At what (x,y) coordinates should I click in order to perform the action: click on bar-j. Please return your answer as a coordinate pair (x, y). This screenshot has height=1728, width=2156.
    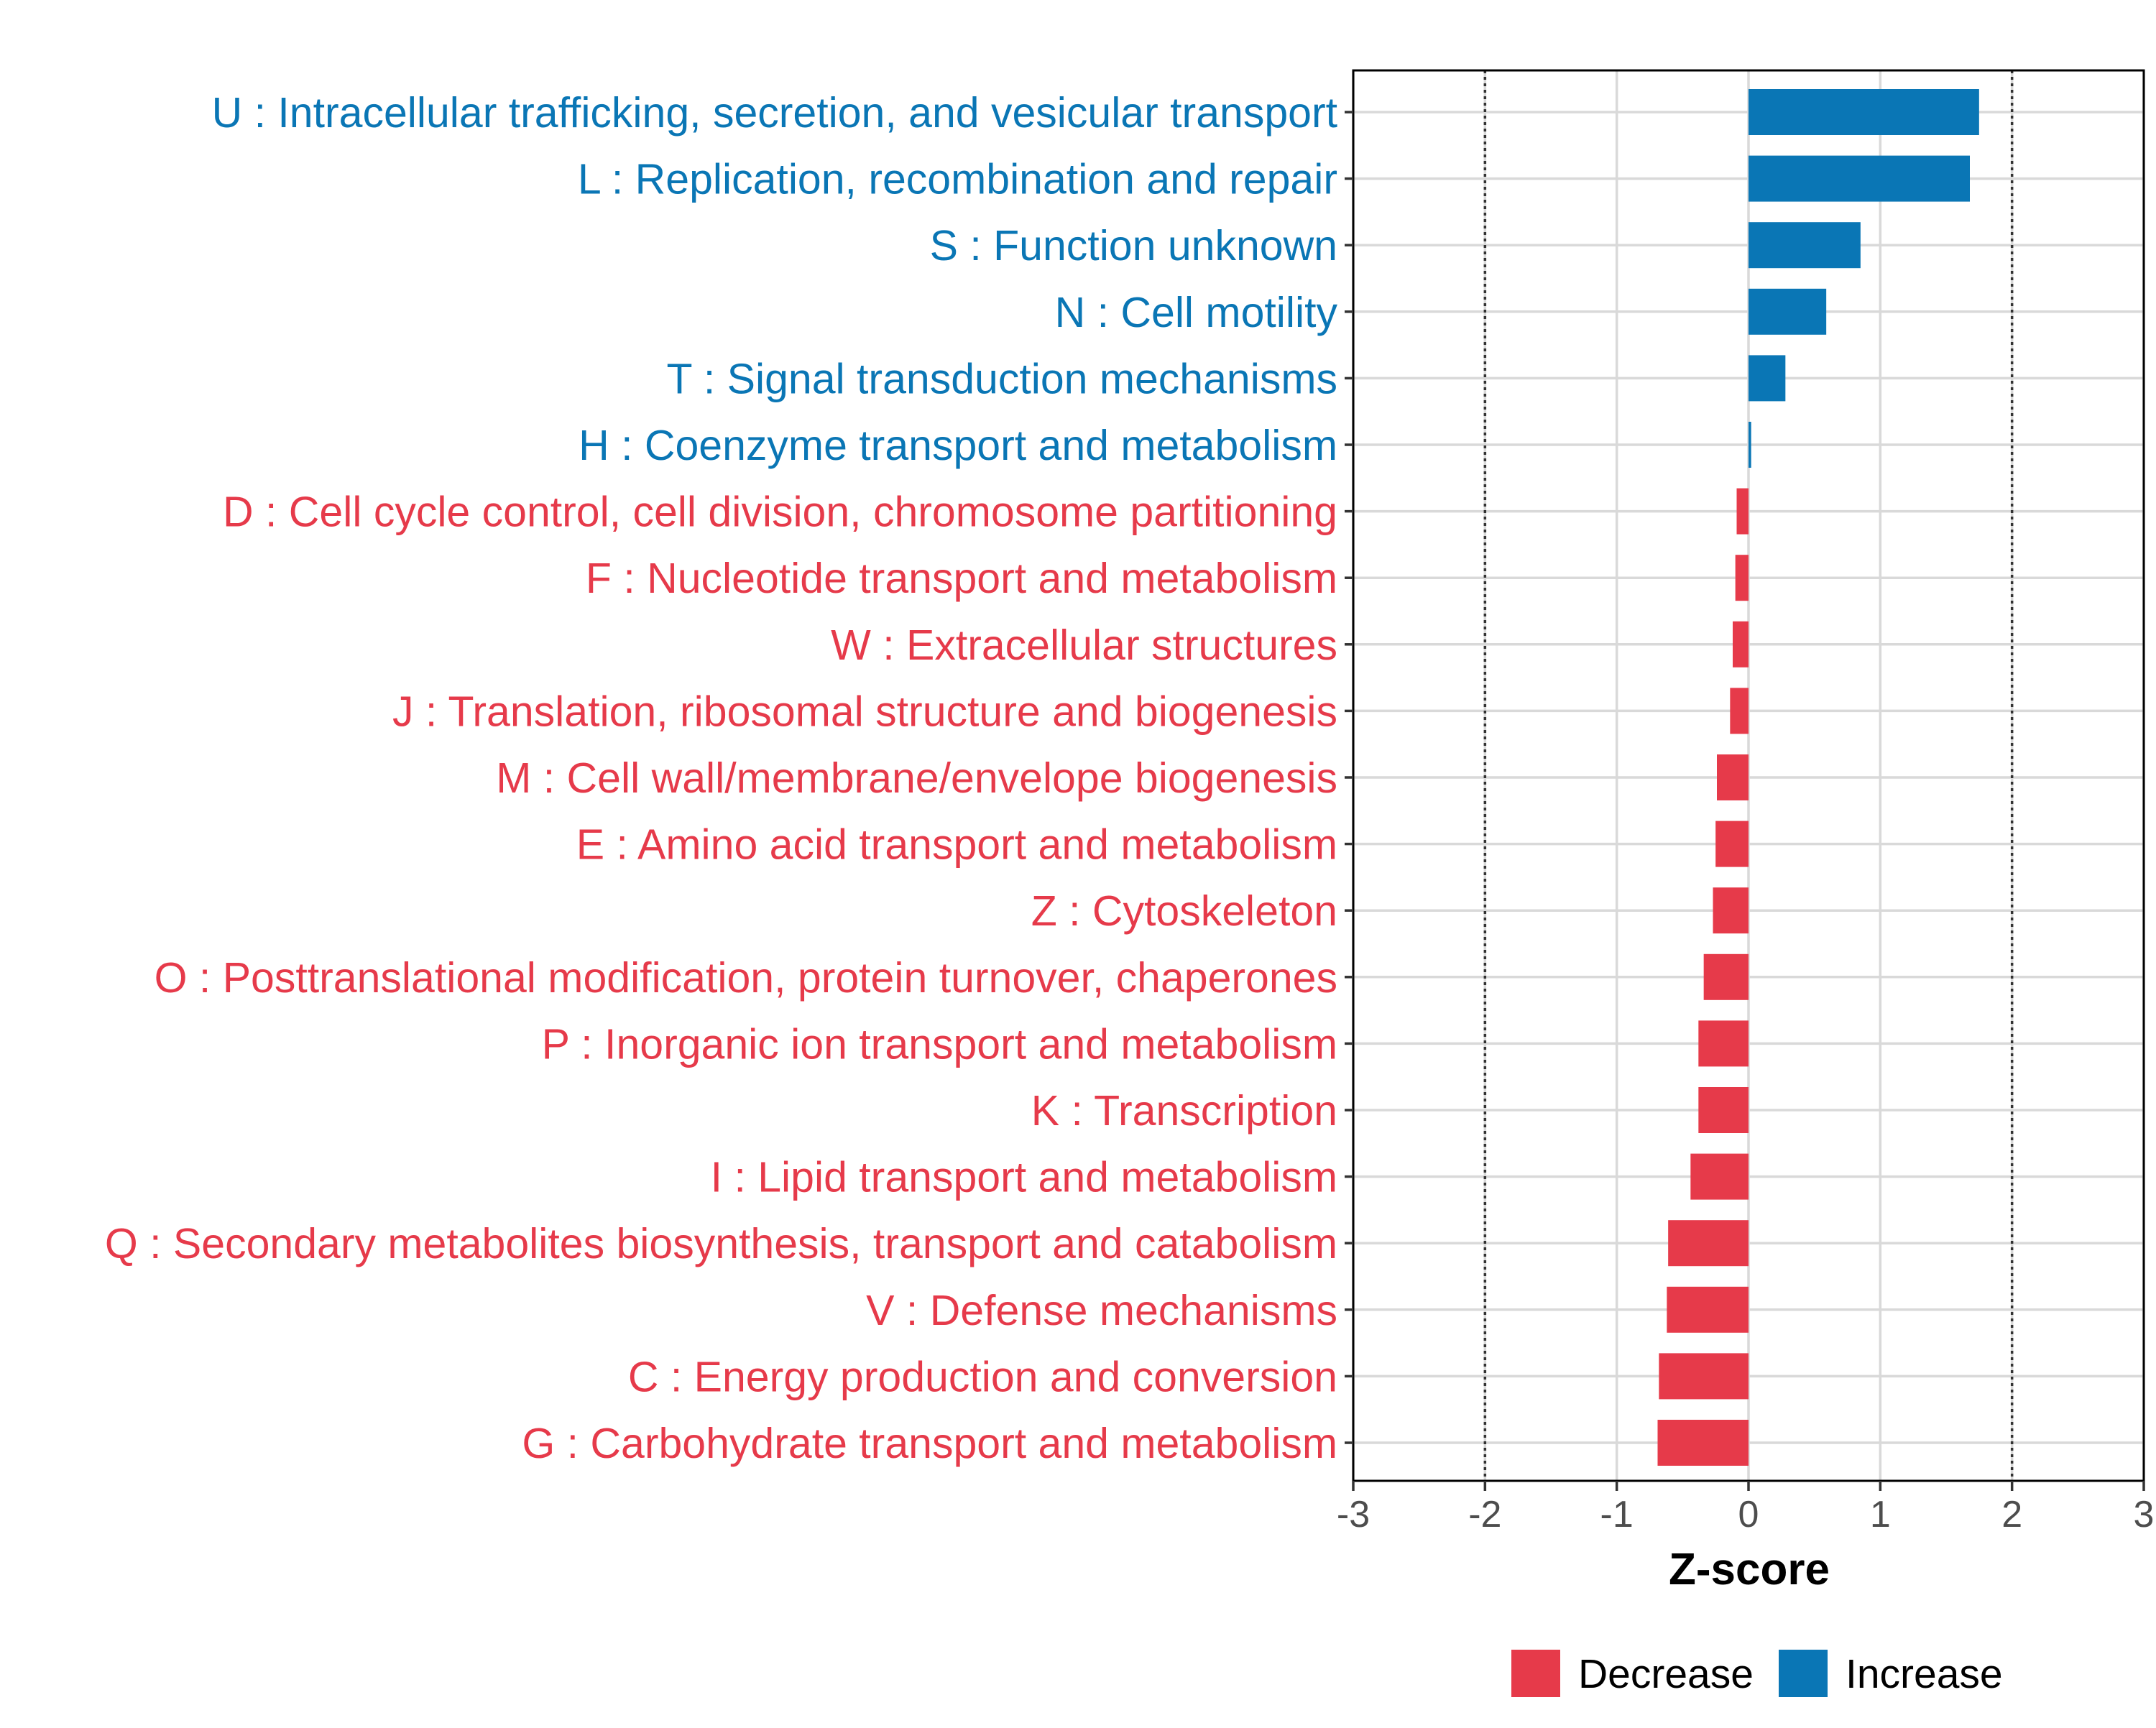
    Looking at the image, I should click on (1739, 711).